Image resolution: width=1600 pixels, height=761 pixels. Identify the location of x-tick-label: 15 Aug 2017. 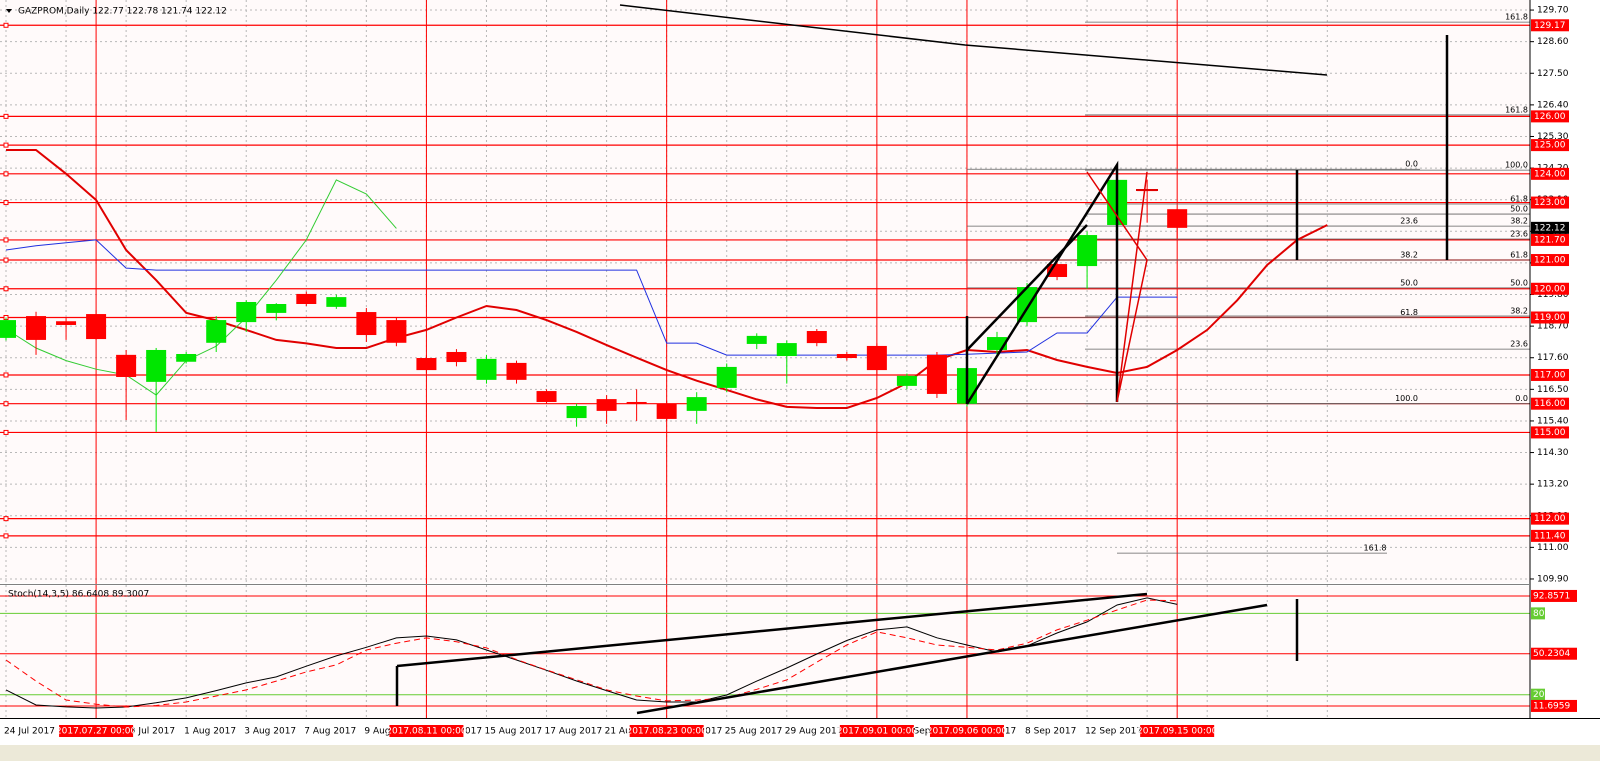
(513, 732).